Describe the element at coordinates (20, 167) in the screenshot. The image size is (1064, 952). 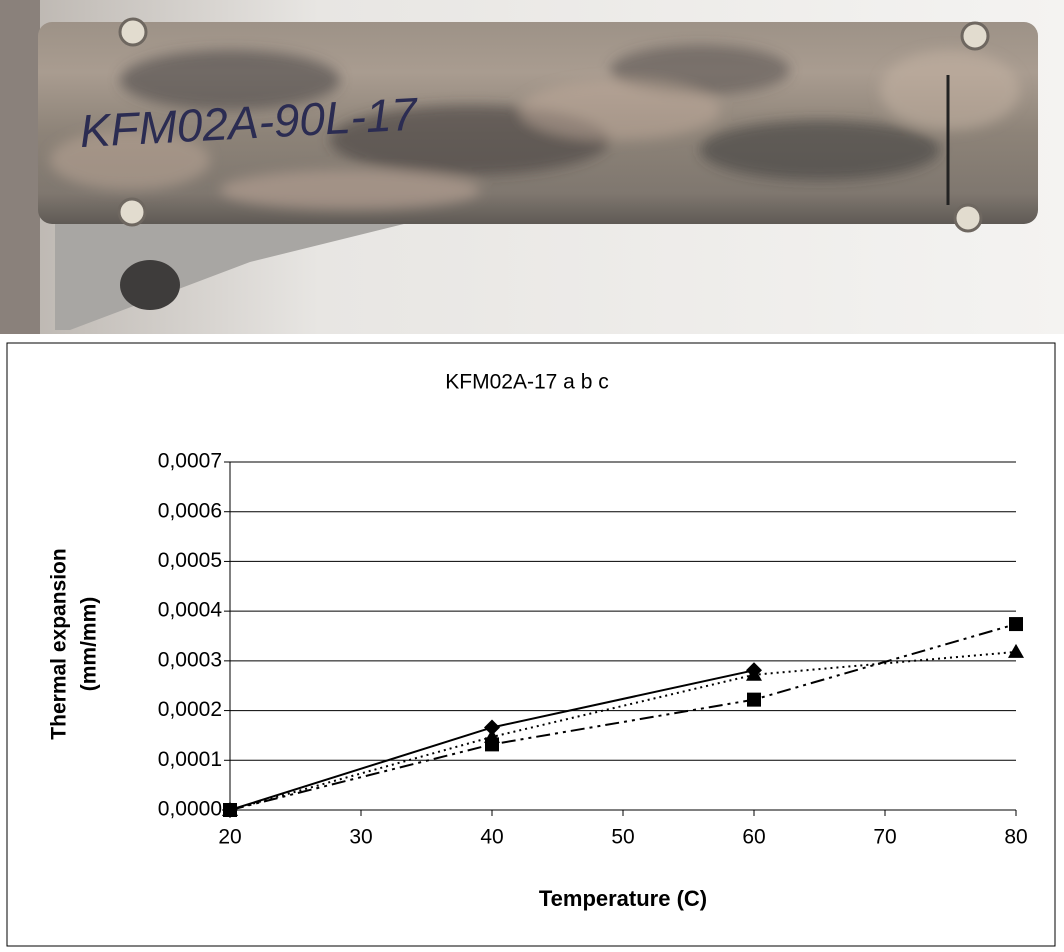
I see `clamp` at that location.